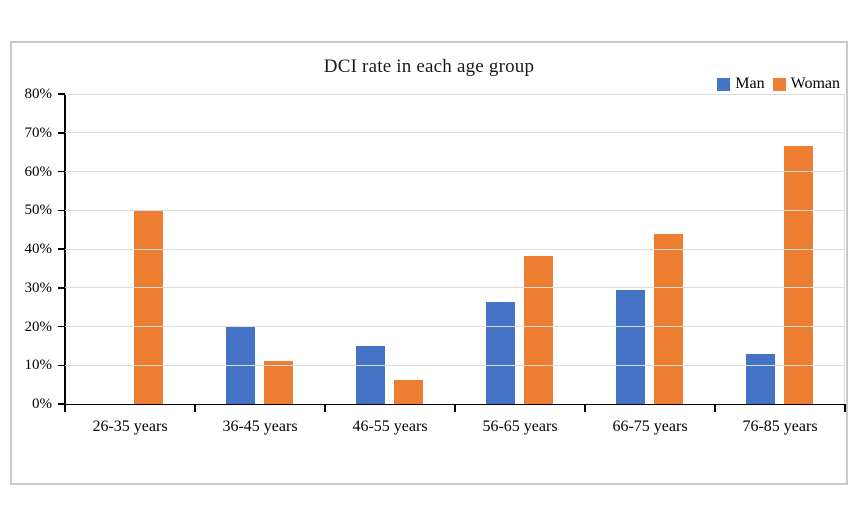 The image size is (866, 516). I want to click on legend: Man Woman, so click(778, 84).